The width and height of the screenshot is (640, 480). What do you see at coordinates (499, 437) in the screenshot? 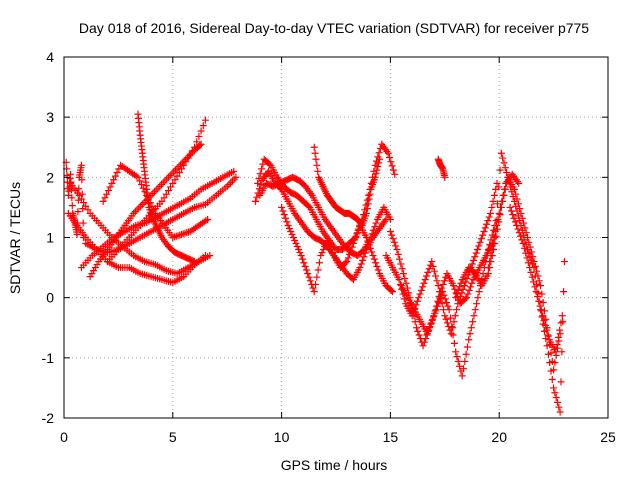
I see `x-tick-label: 20` at bounding box center [499, 437].